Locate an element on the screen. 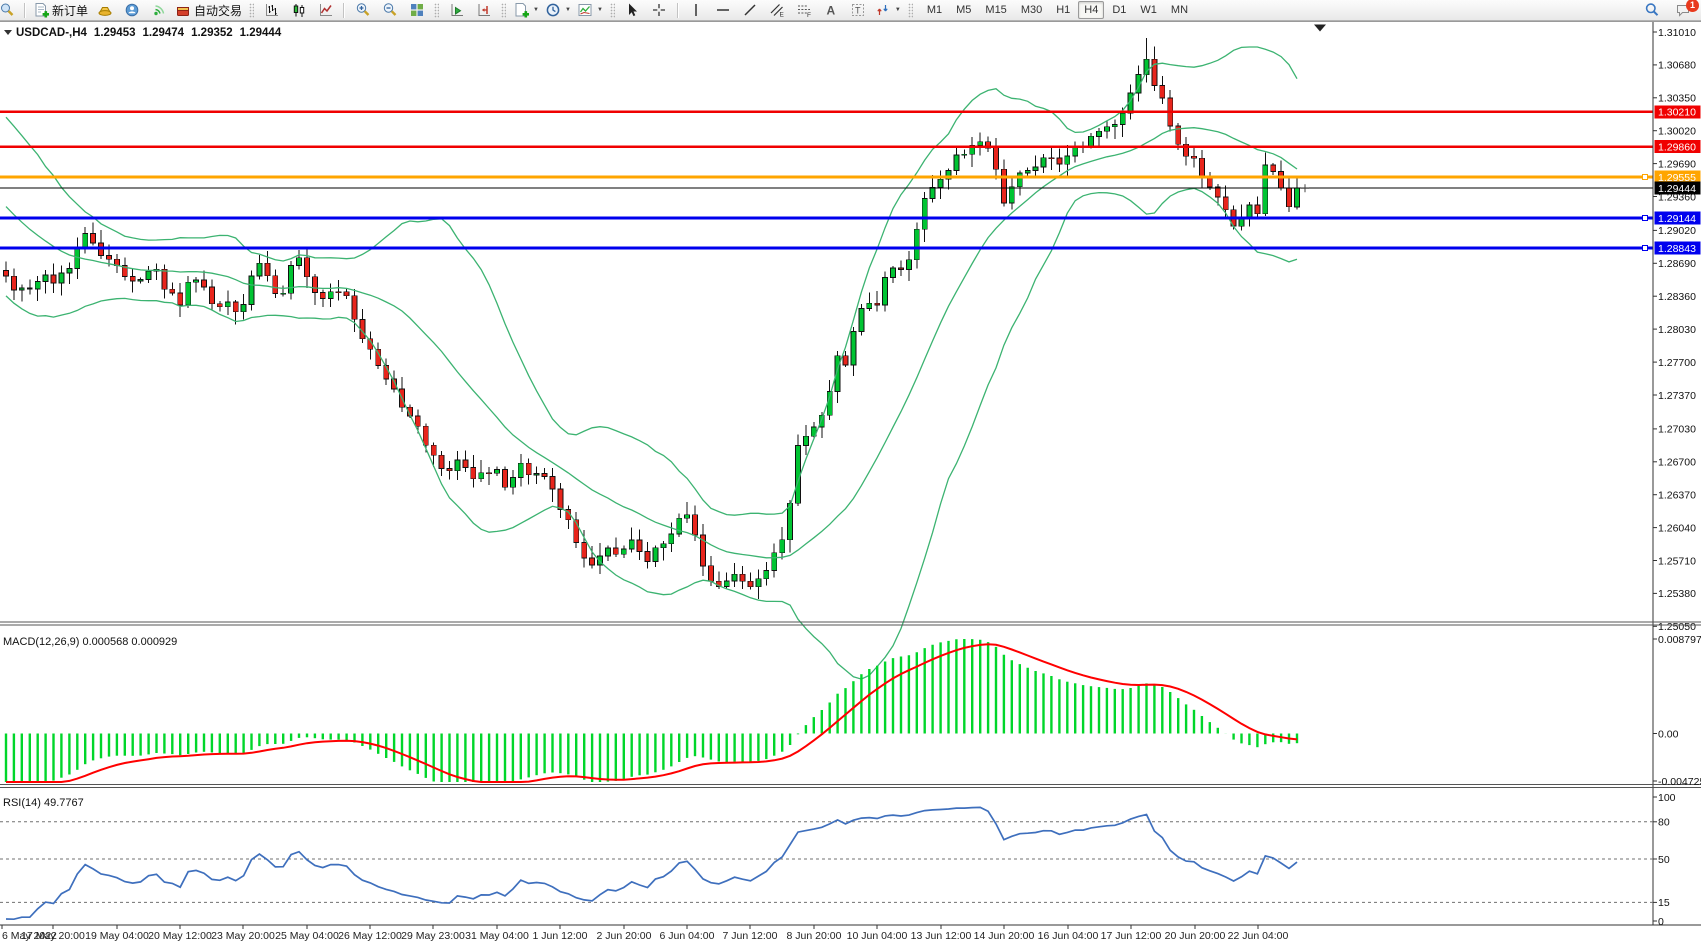 The image size is (1701, 944). community-button is located at coordinates (131, 10).